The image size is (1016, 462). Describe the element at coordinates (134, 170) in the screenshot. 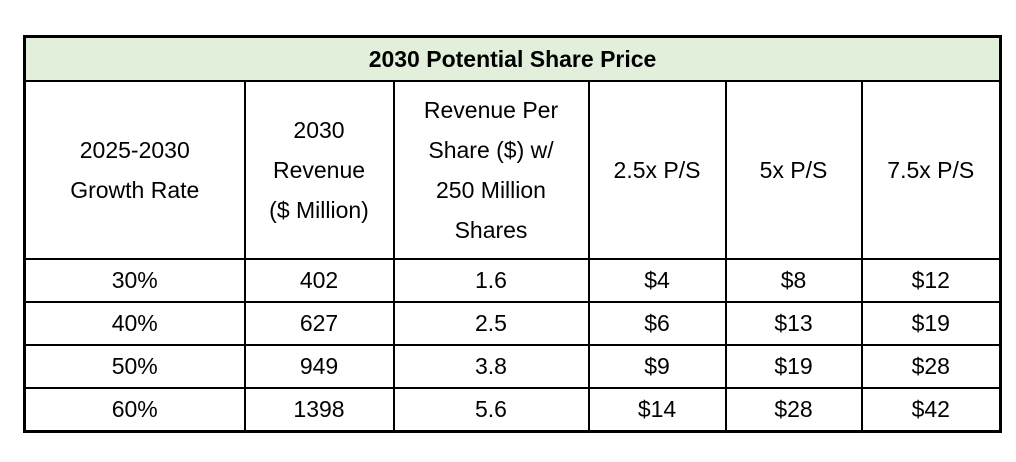

I see `column-header: 2025-2030 Growth Rate` at that location.